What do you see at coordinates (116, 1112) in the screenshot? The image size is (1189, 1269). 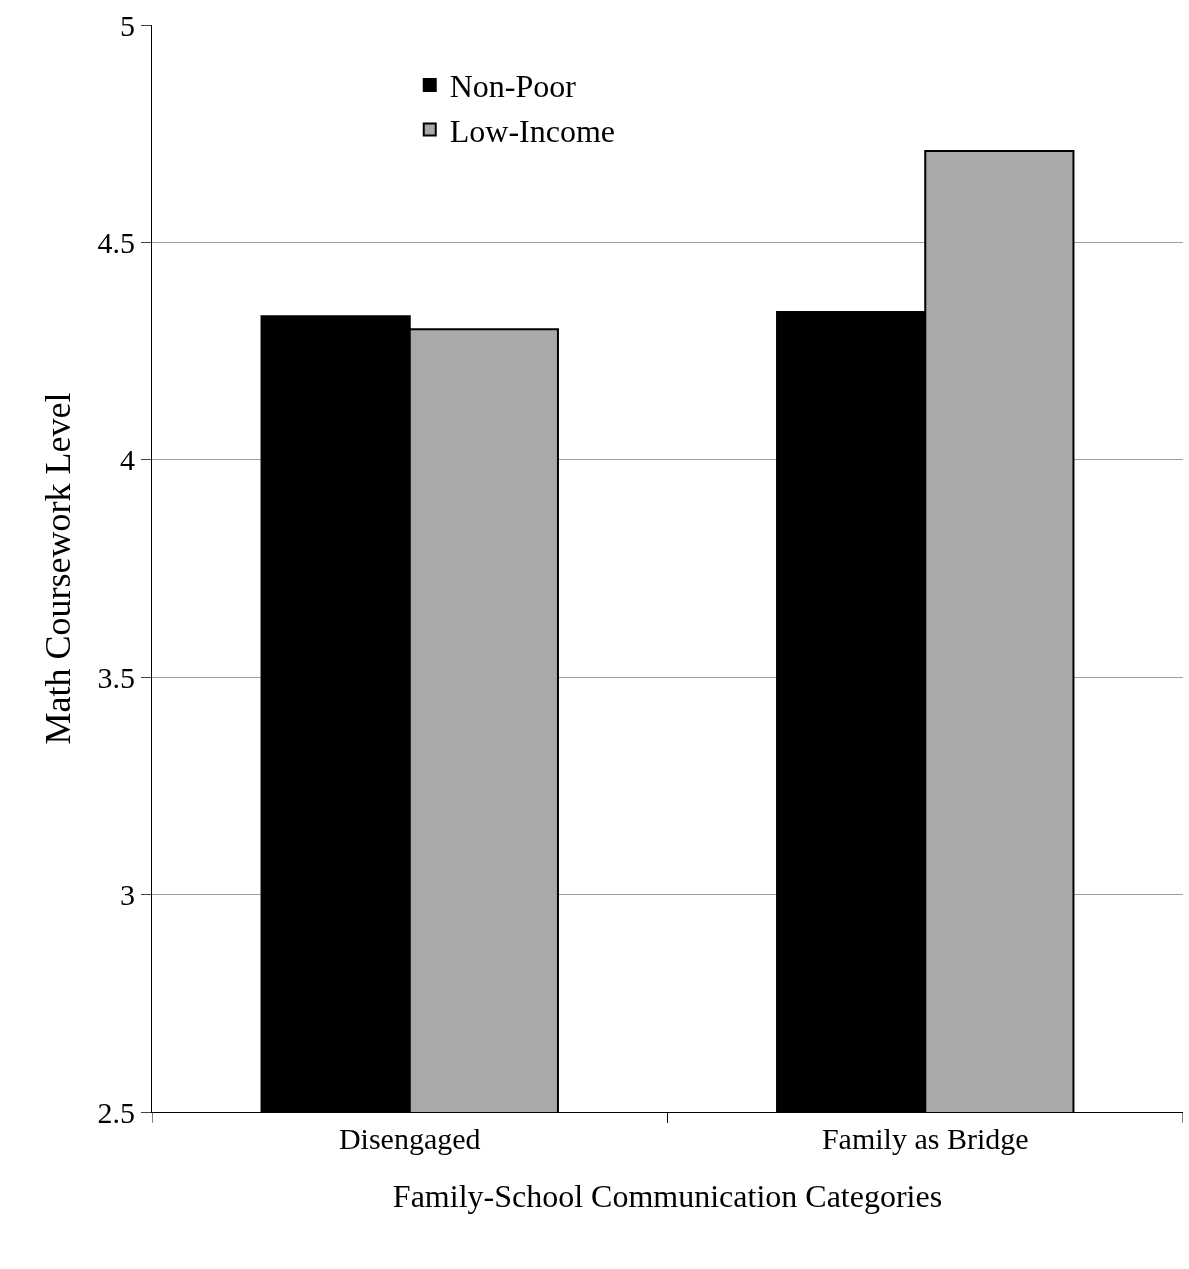 I see `y-tick-label: 2.5` at bounding box center [116, 1112].